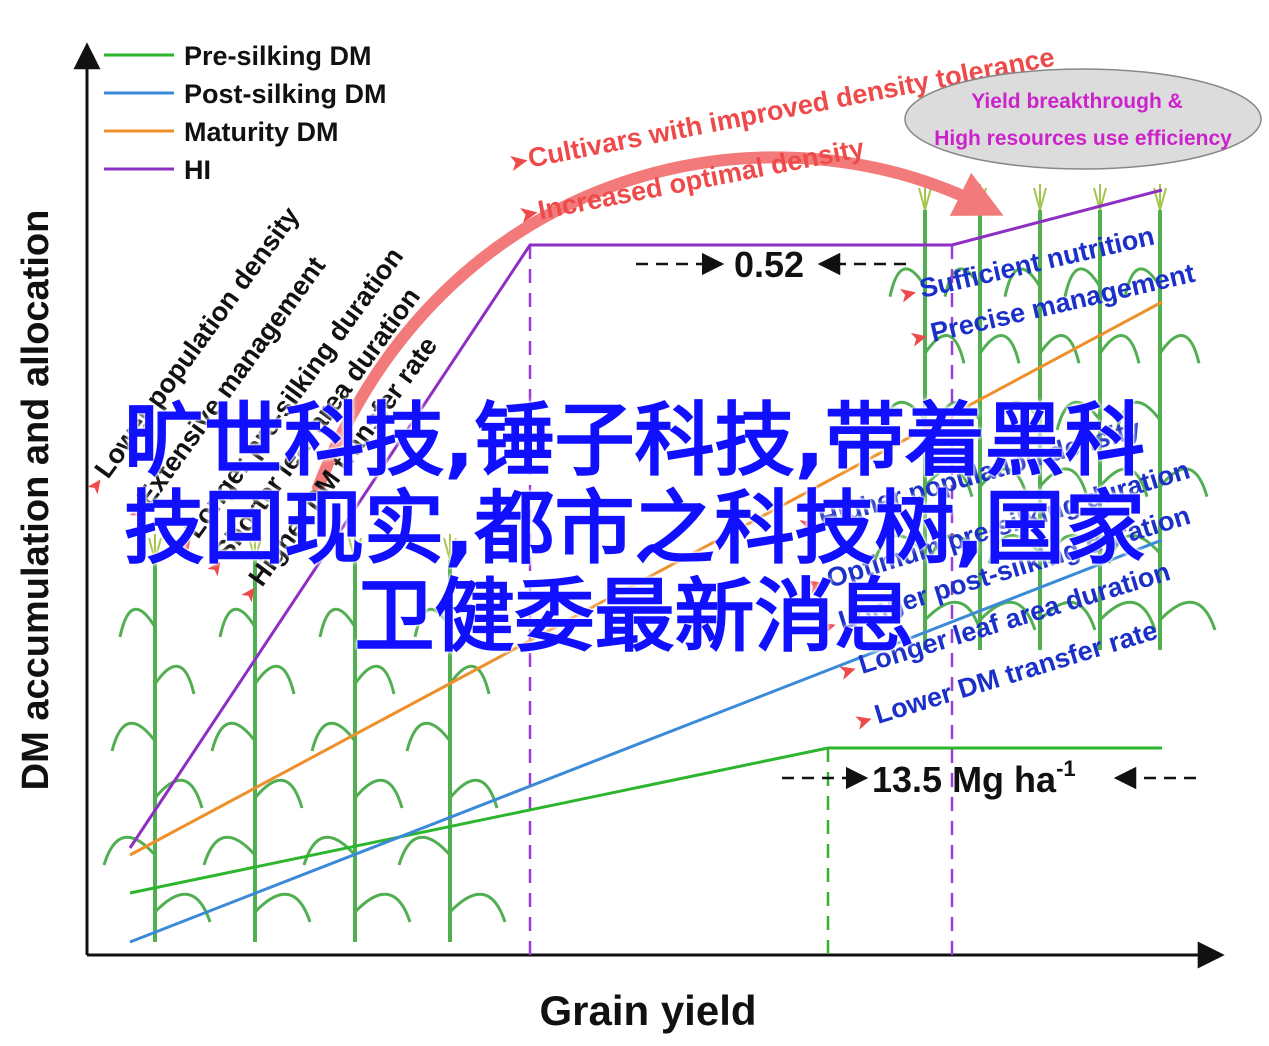  I want to click on legend-item: HI, so click(157, 170).